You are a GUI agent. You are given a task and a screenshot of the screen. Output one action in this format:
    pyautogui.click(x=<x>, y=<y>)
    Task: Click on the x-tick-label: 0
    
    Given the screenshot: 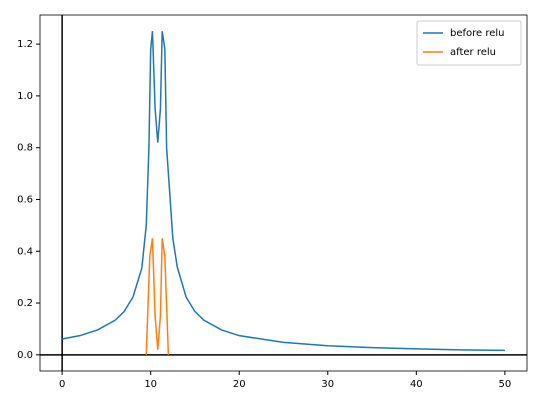 What is the action you would take?
    pyautogui.click(x=62, y=384)
    